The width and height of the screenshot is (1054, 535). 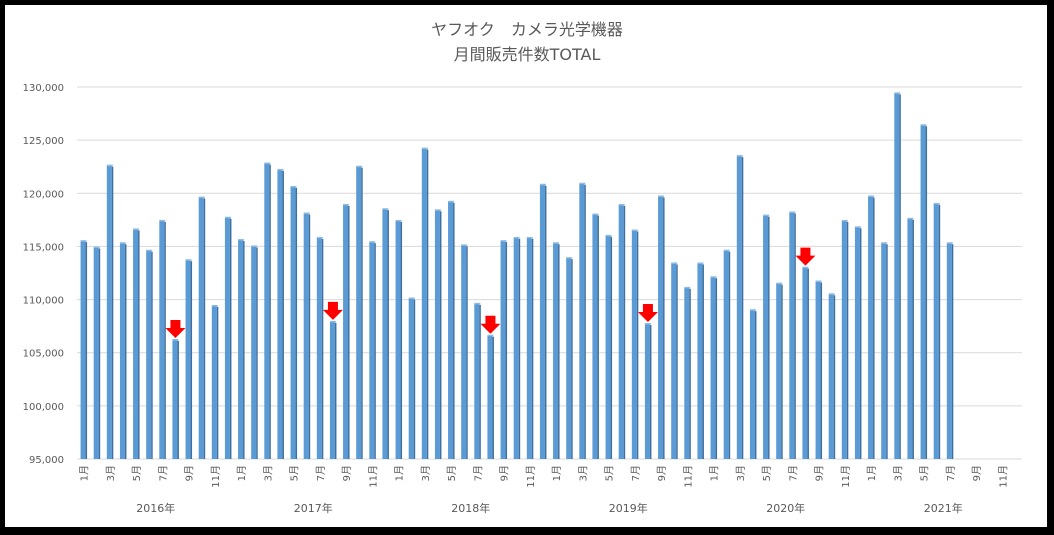 What do you see at coordinates (527, 29) in the screenshot?
I see `chart-title-line1: ヤフオク カメラ光学機器` at bounding box center [527, 29].